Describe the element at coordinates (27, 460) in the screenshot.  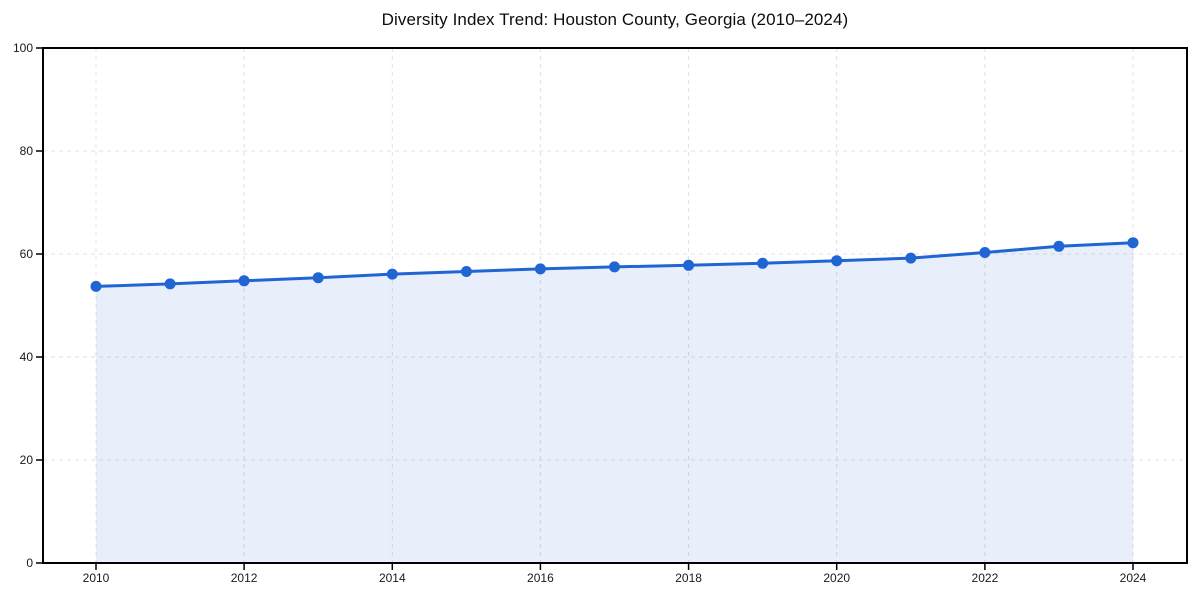
I see `y-tick-label: 20` at that location.